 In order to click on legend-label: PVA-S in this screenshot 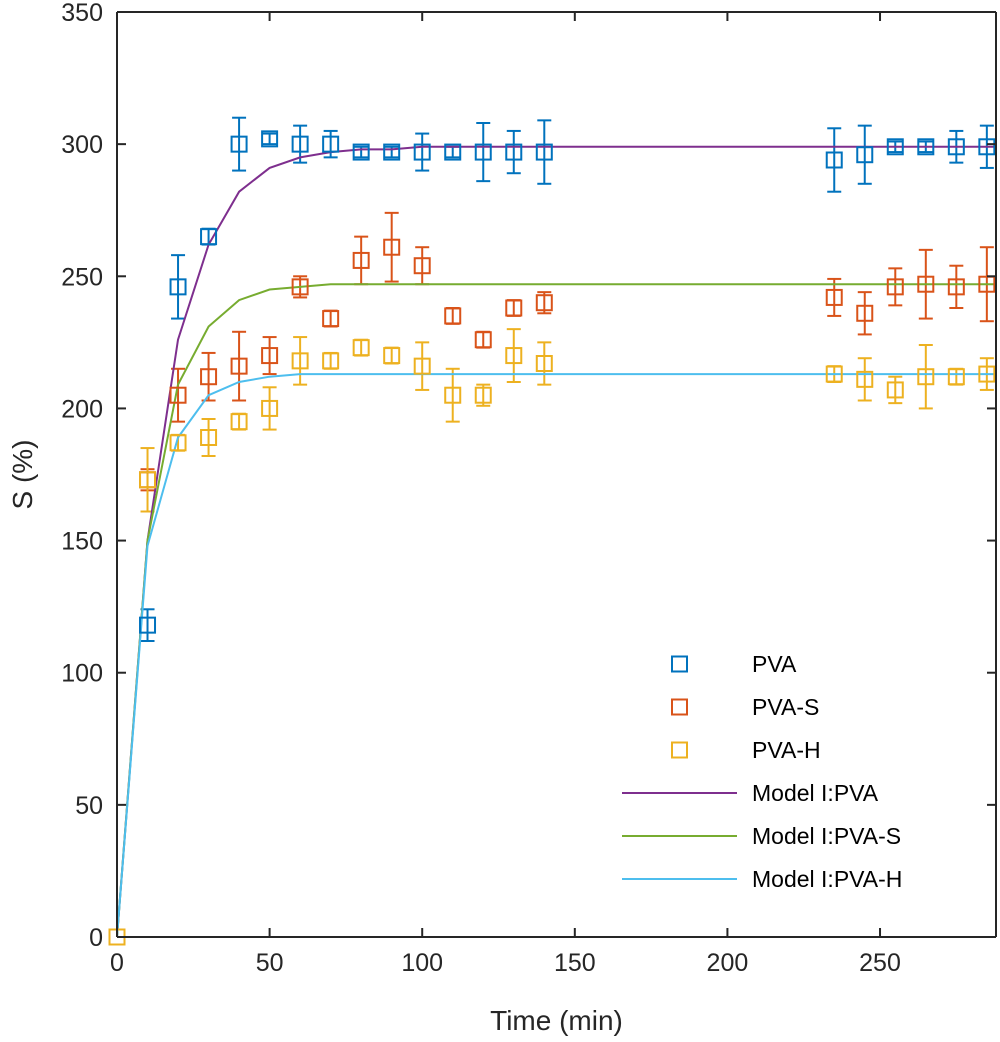, I will do `click(785, 707)`.